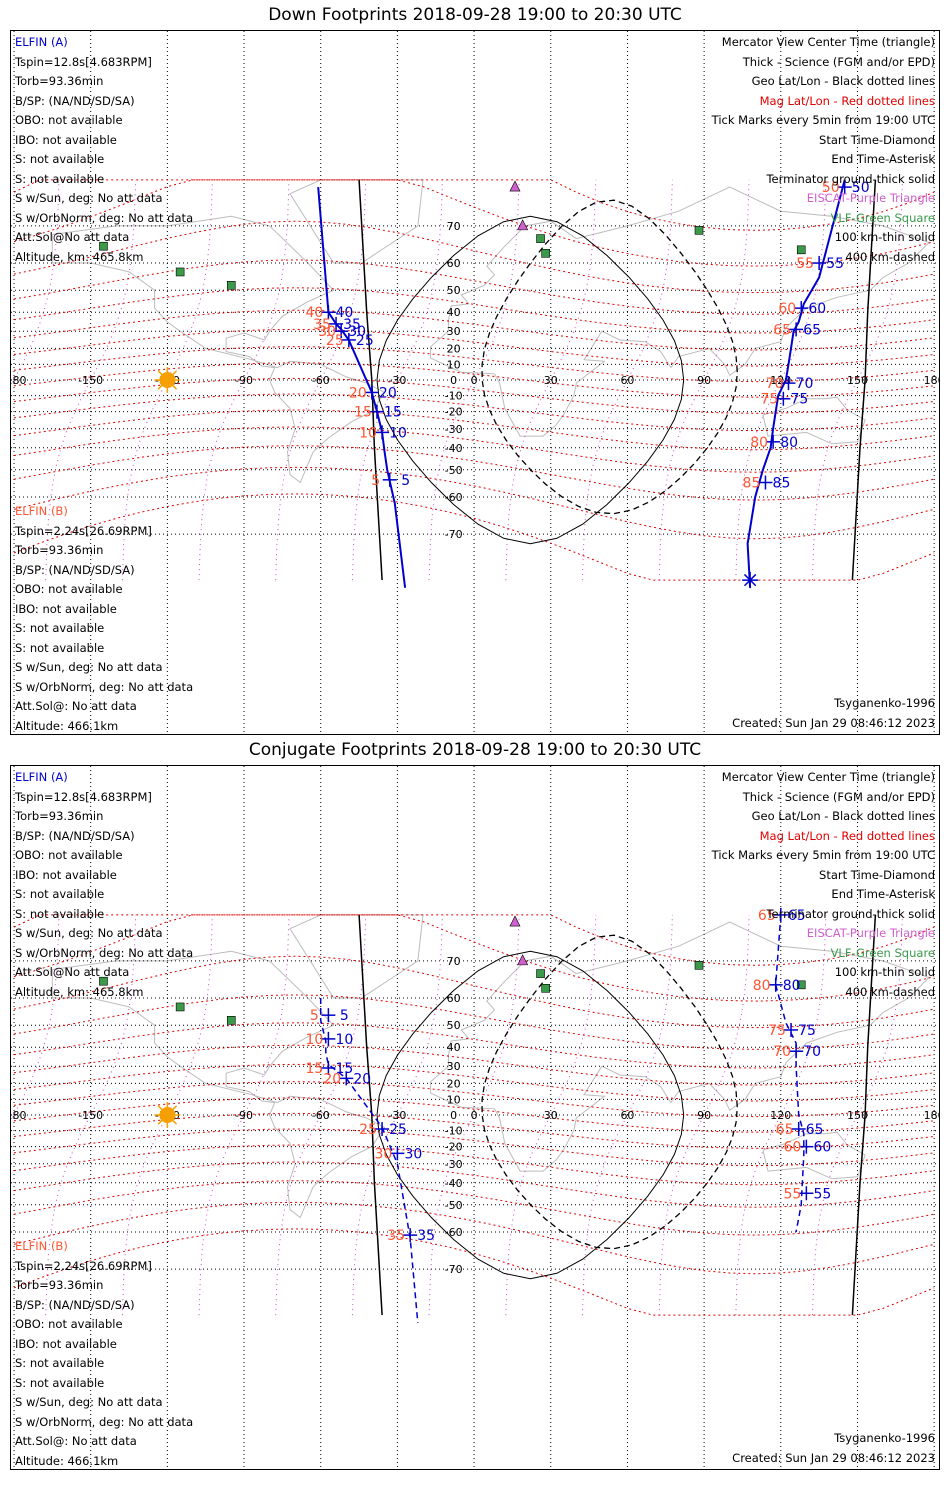 This screenshot has height=1500, width=950. Describe the element at coordinates (41, 511) in the screenshot. I see `elfin-b-name: ELFIN (B)` at that location.